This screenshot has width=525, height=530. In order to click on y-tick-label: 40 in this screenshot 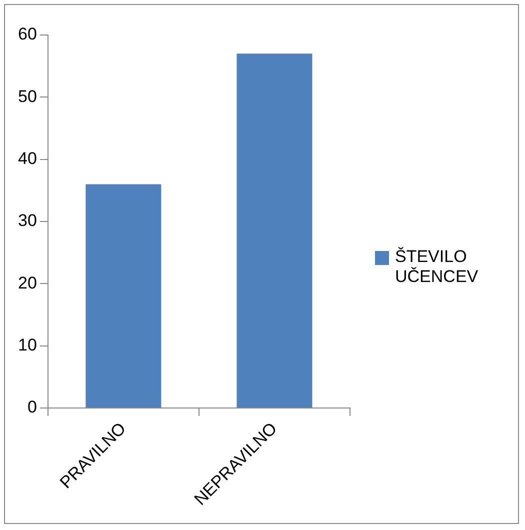, I will do `click(27, 158)`.